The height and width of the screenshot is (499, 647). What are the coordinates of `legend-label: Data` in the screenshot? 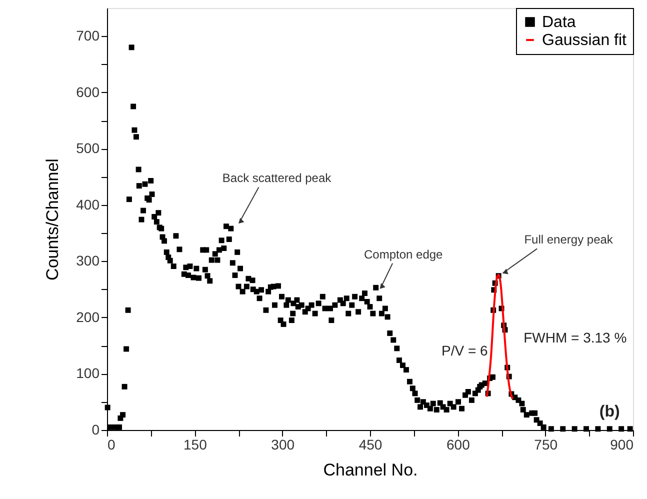 It's located at (559, 22).